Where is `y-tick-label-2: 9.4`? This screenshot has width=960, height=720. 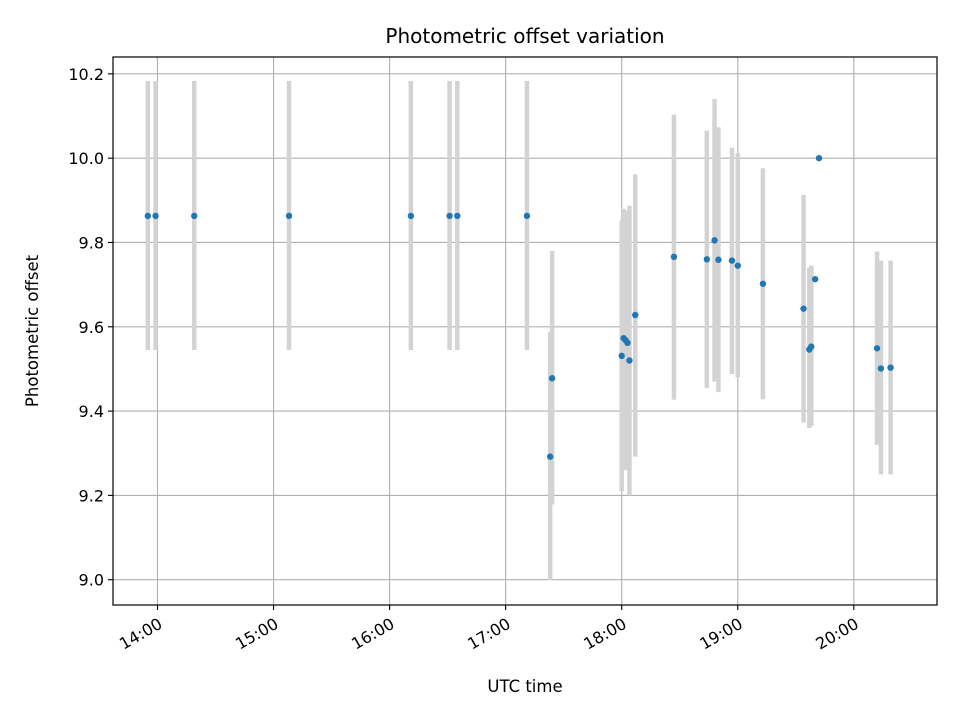
y-tick-label-2: 9.4 is located at coordinates (91, 411).